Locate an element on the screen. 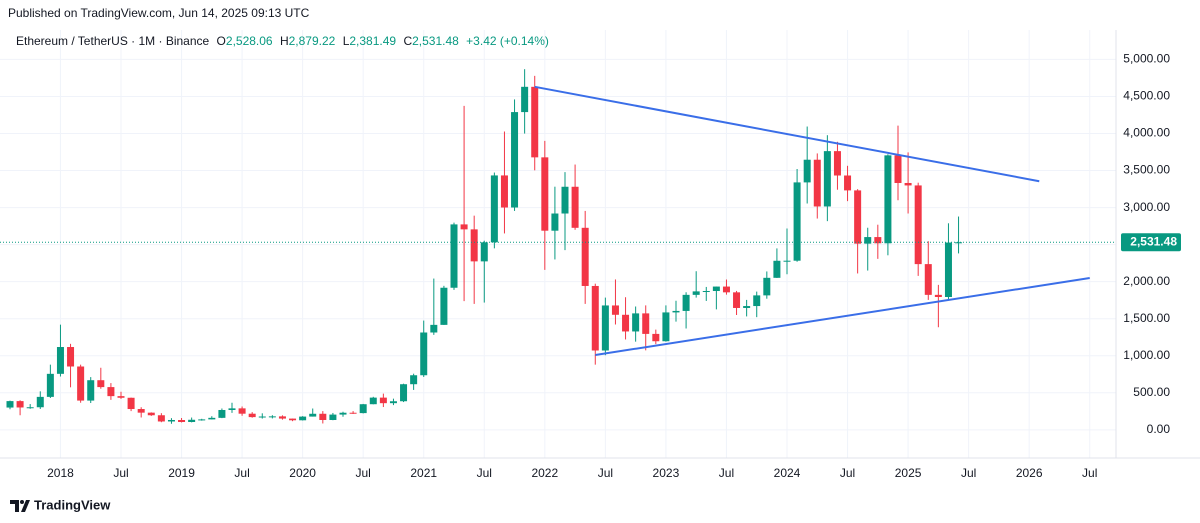 The height and width of the screenshot is (523, 1200). y-tick-label: 3,000.00 is located at coordinates (1146, 207).